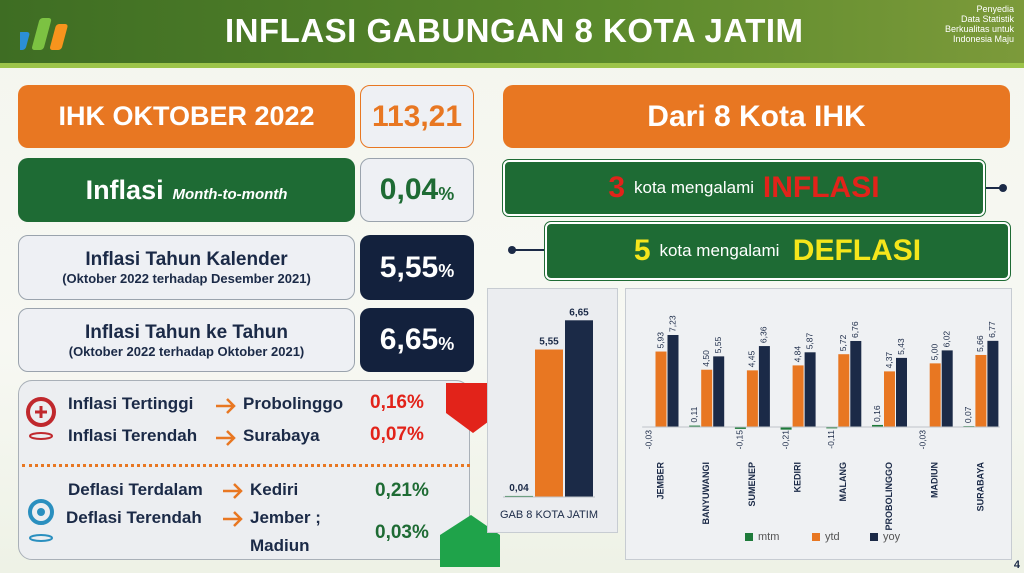 The width and height of the screenshot is (1024, 573). What do you see at coordinates (785, 440) in the screenshot?
I see `value-label: -0,21` at bounding box center [785, 440].